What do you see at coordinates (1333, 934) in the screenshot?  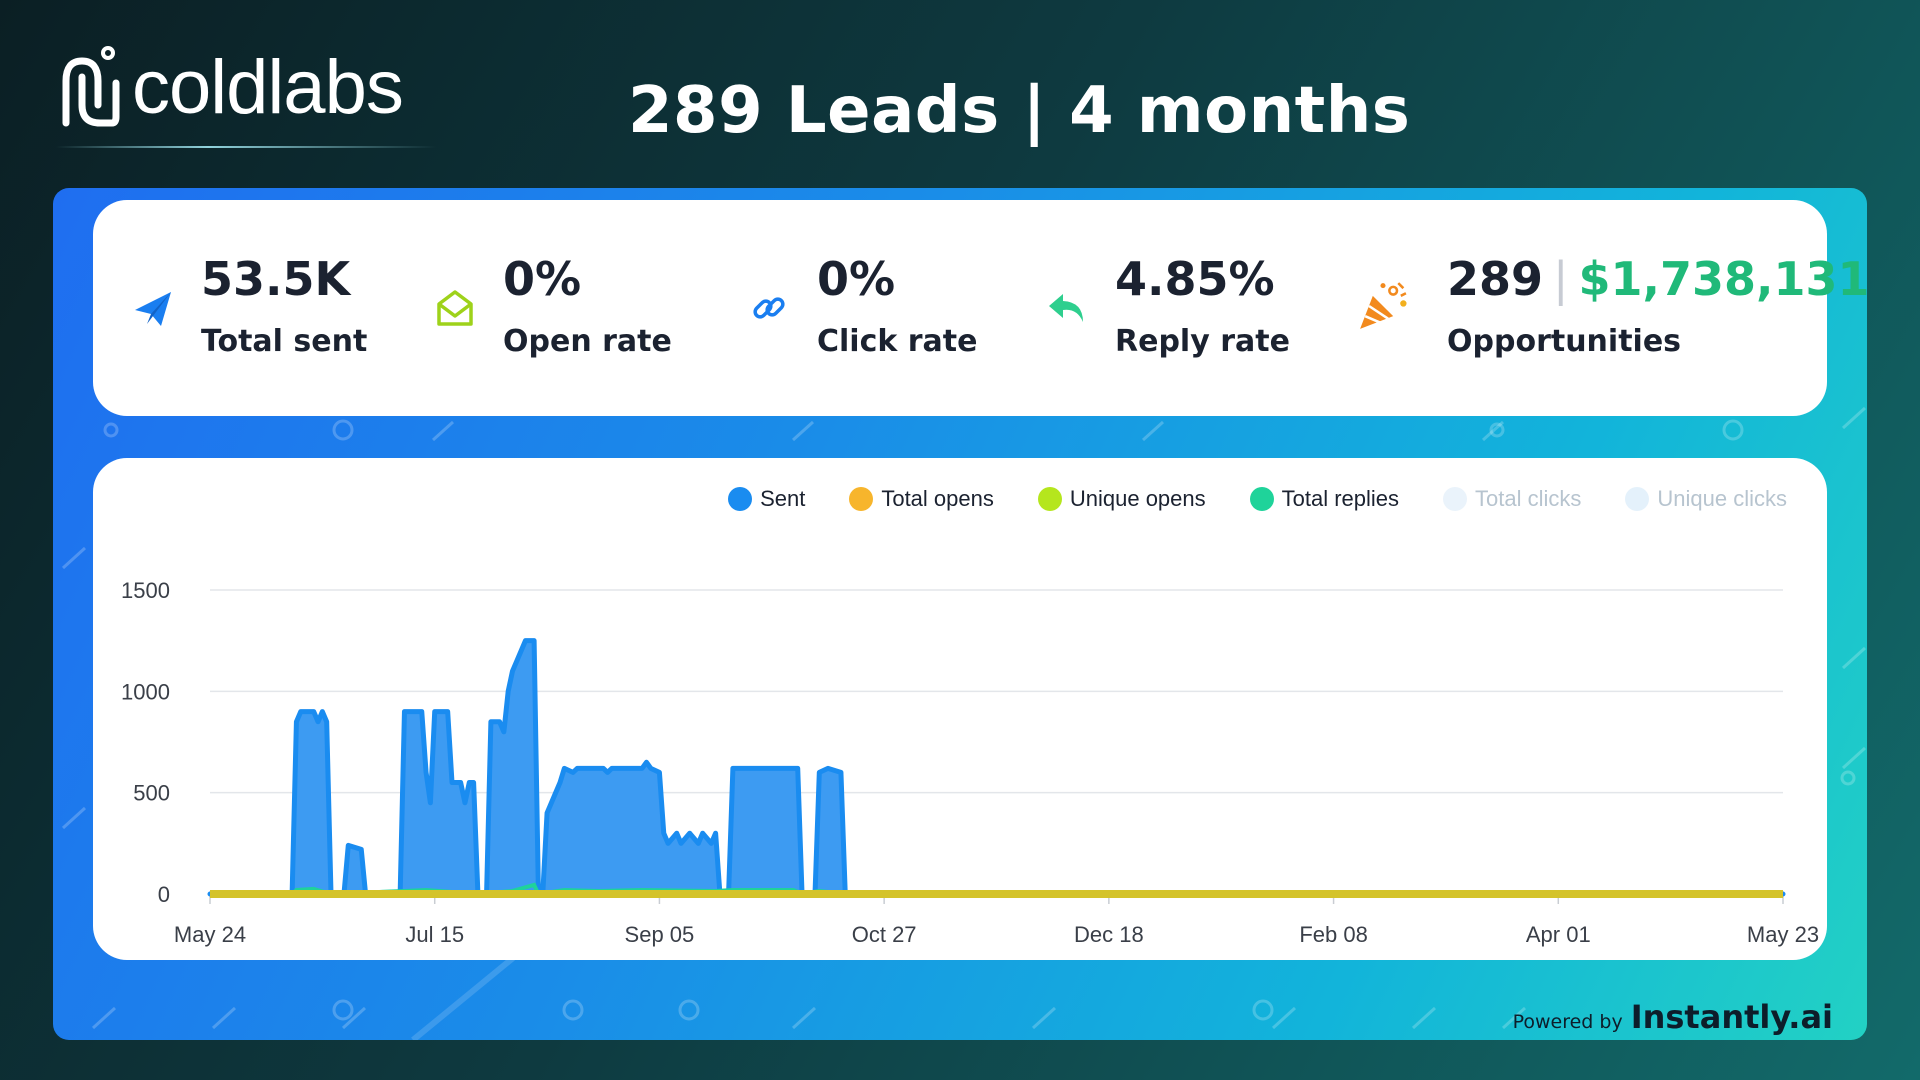 I see `x-tick-label: Feb 08` at bounding box center [1333, 934].